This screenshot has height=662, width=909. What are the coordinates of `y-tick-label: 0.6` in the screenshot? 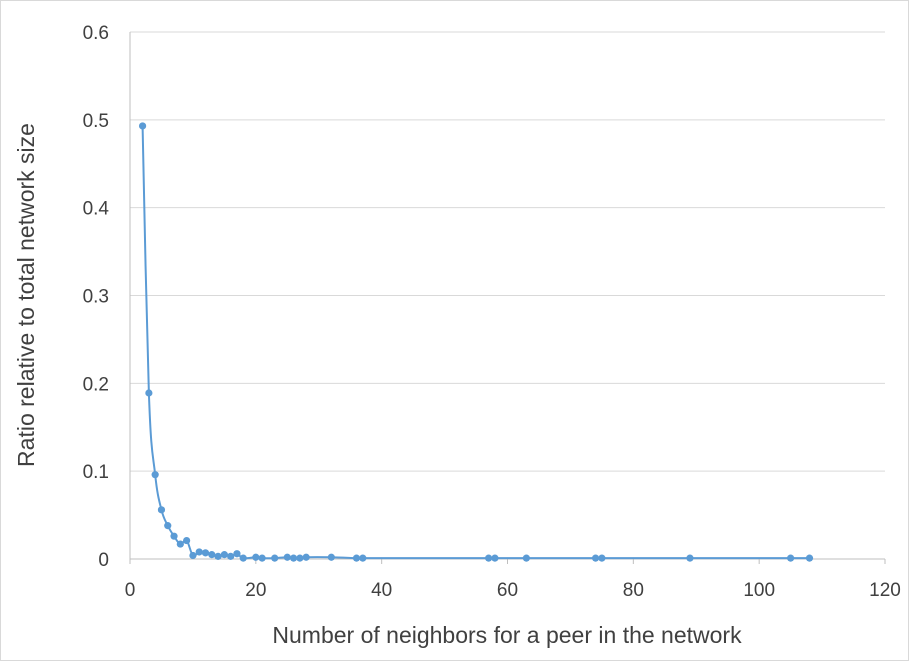 It's located at (96, 33).